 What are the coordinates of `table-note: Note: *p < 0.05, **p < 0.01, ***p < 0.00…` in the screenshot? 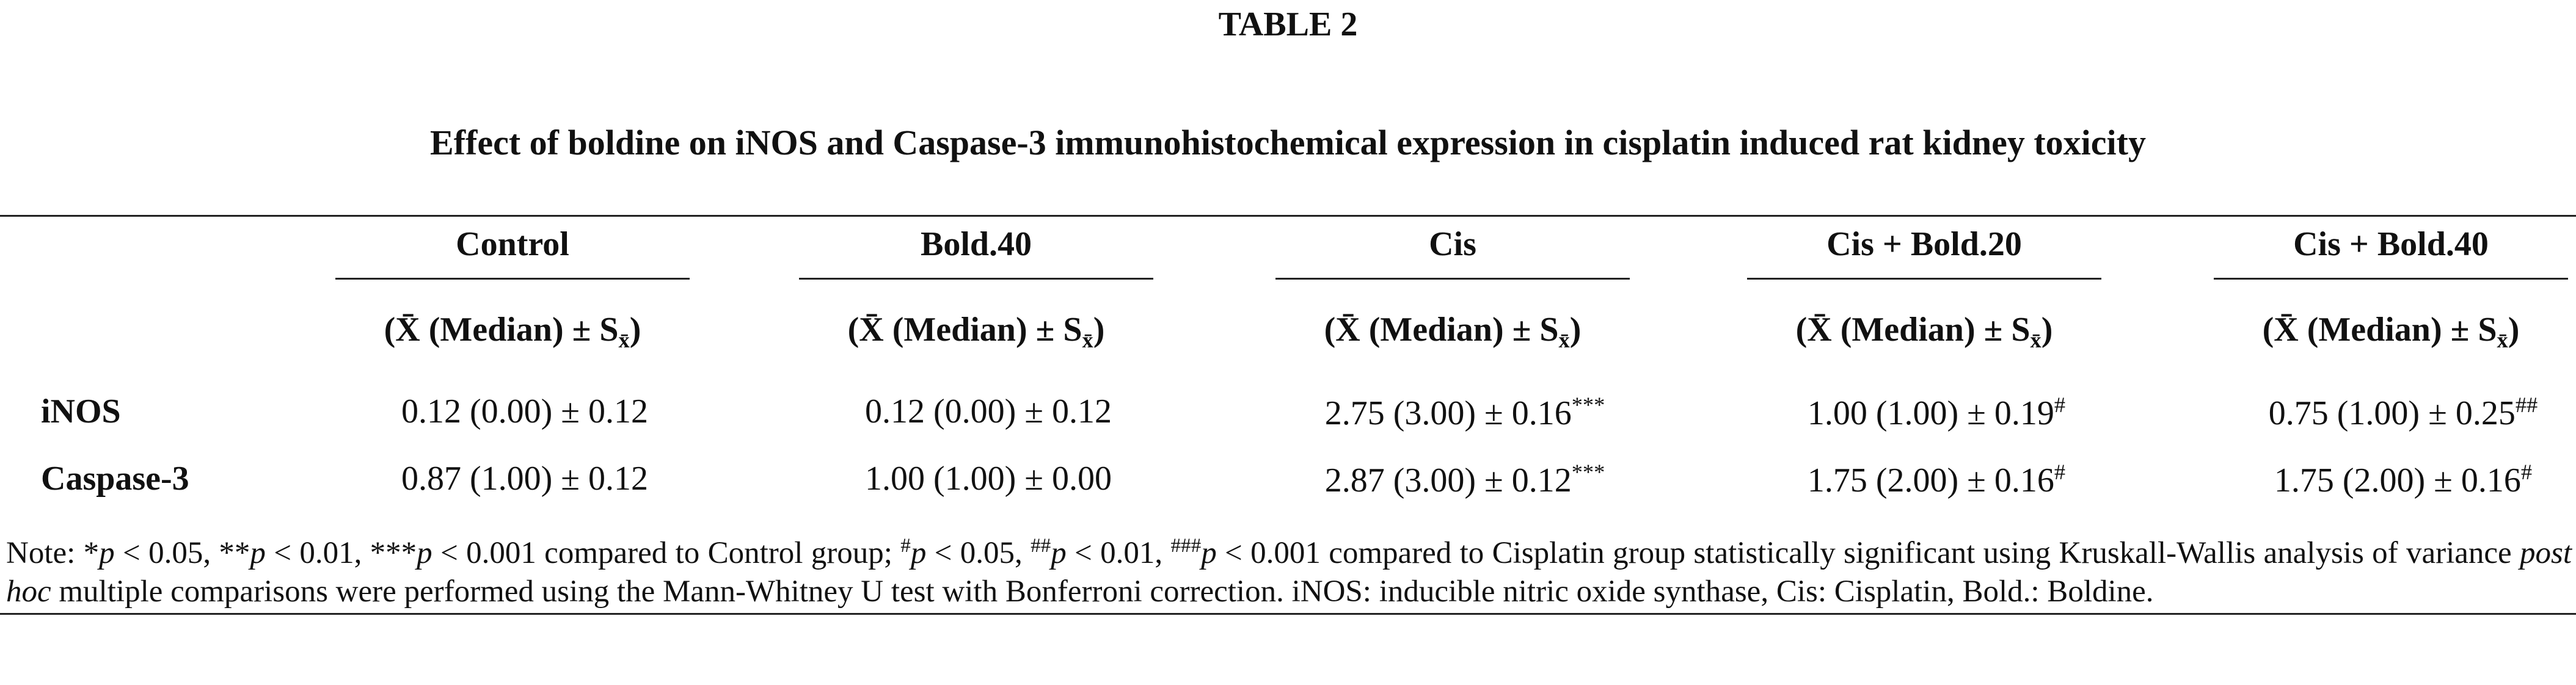 It's located at (1289, 568).